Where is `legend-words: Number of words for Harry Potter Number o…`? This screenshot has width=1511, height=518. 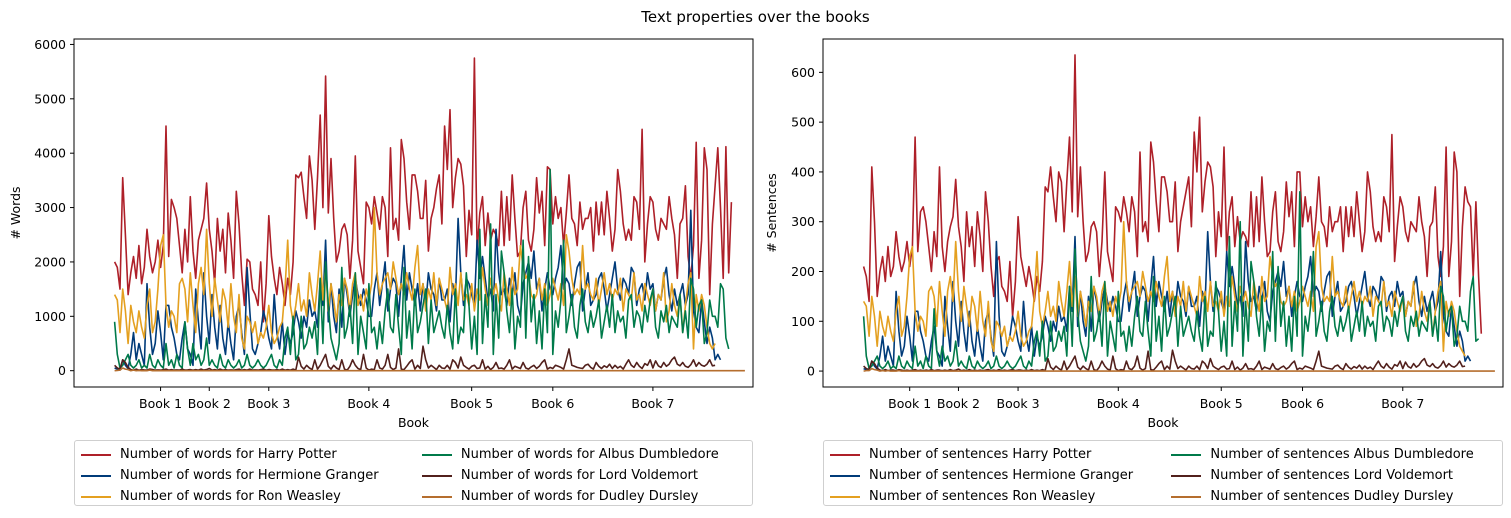 legend-words: Number of words for Harry Potter Number o… is located at coordinates (413, 473).